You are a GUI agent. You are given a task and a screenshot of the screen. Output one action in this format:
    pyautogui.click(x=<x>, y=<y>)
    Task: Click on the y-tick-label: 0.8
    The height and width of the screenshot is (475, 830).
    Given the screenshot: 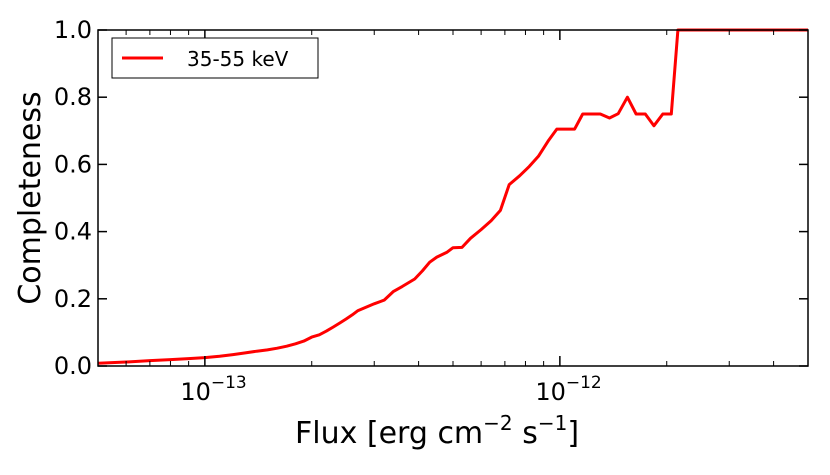 What is the action you would take?
    pyautogui.click(x=73, y=97)
    